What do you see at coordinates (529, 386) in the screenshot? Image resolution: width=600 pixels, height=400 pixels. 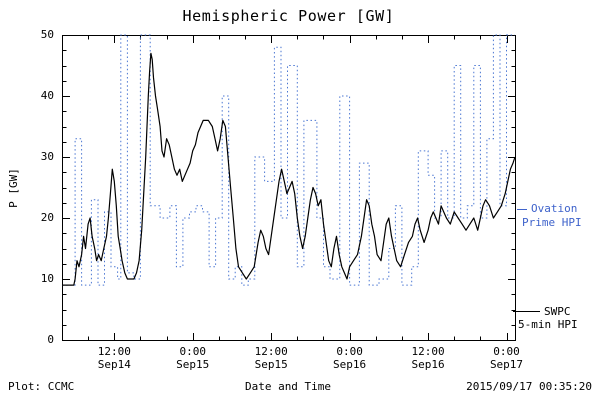 I see `plot-timestamp: 2015/09/17 00:35:20` at bounding box center [529, 386].